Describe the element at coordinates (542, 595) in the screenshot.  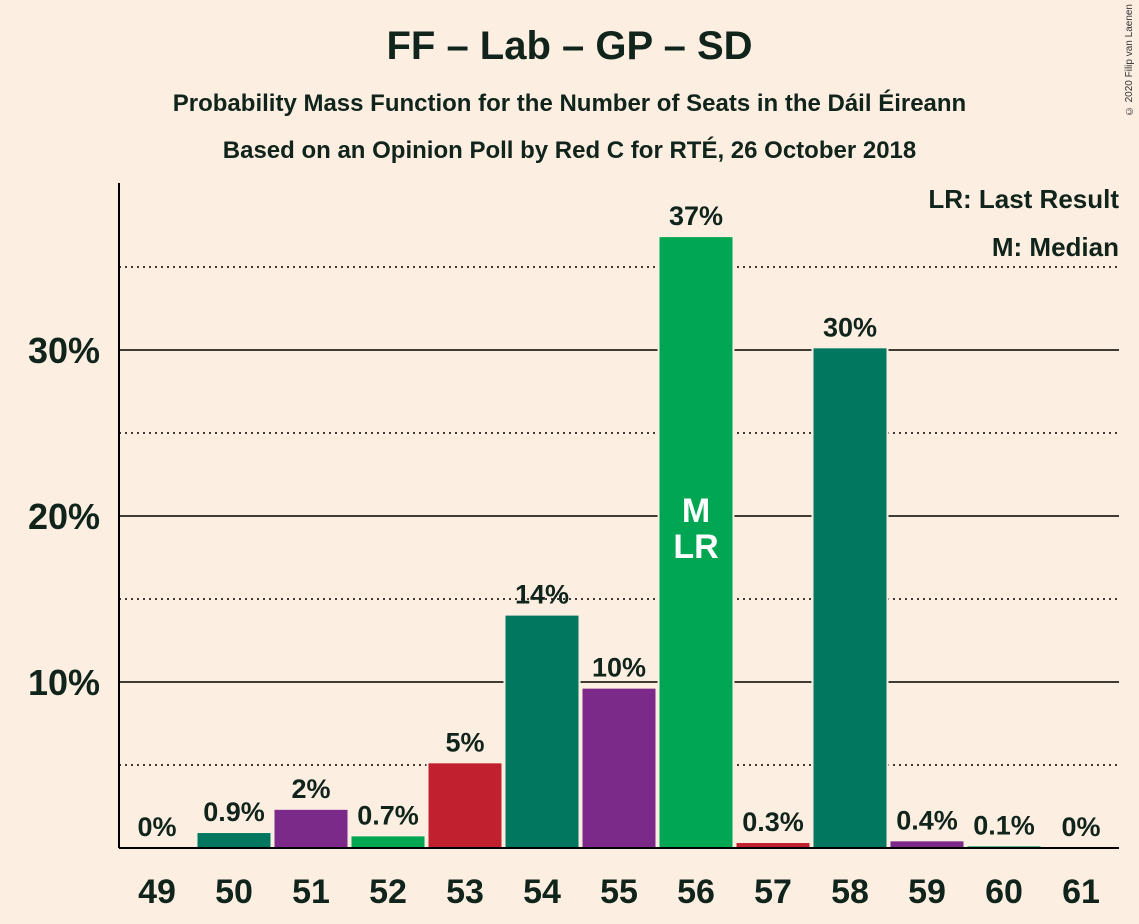
I see `bar-value-label: 14%` at that location.